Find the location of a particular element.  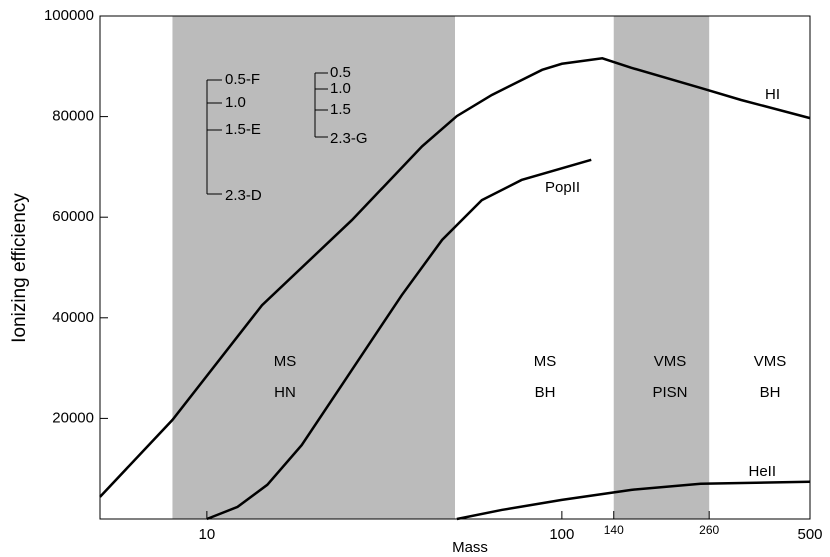

x-tick-label: 500 is located at coordinates (809, 534).